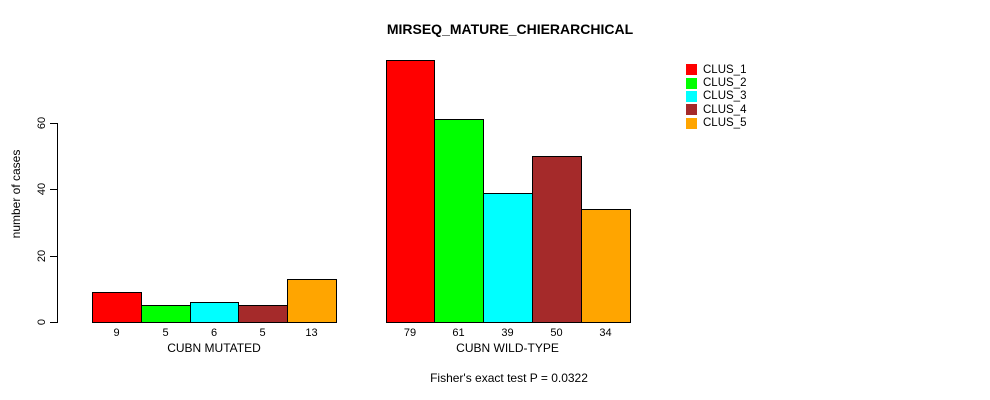 The height and width of the screenshot is (400, 990). What do you see at coordinates (459, 221) in the screenshot?
I see `bar-clus_2-group2` at bounding box center [459, 221].